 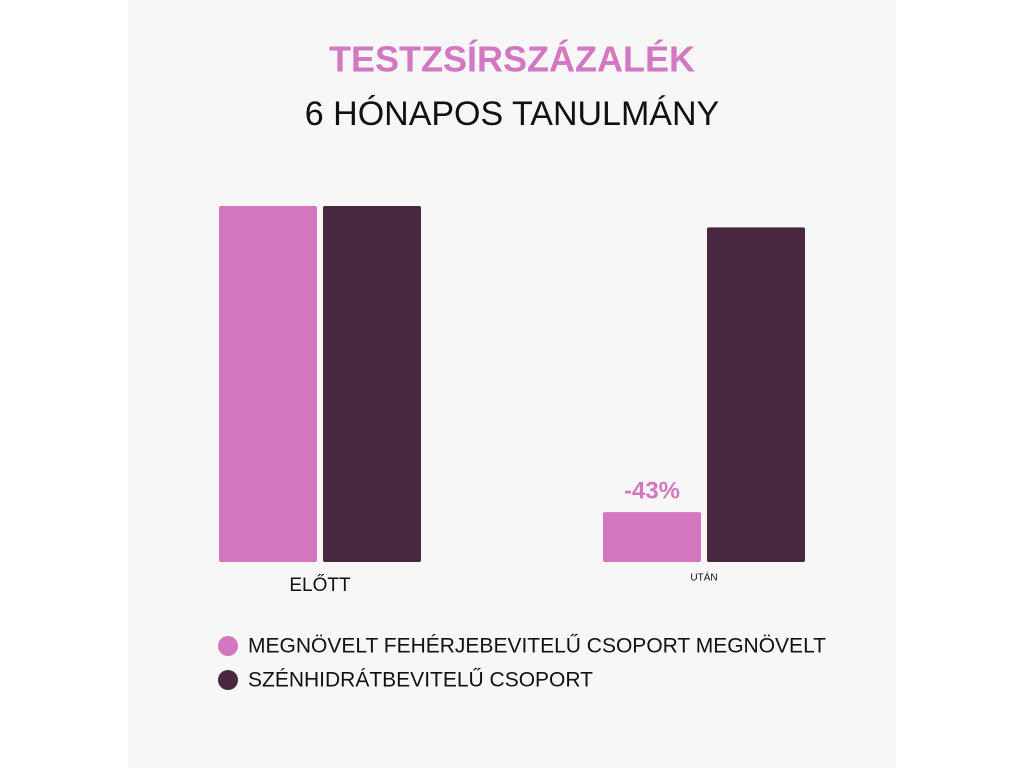 What do you see at coordinates (420, 680) in the screenshot?
I see `legend-label: SZÉNHIDRÁTBEVITELŰ CSOPORT` at bounding box center [420, 680].